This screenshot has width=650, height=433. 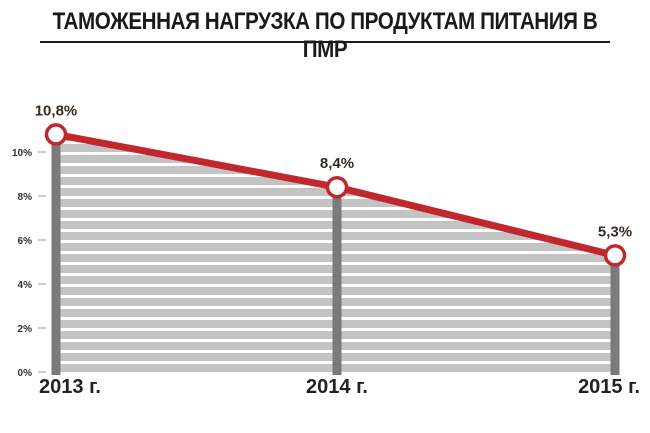 I want to click on y-tick-label: 4%, so click(x=25, y=285).